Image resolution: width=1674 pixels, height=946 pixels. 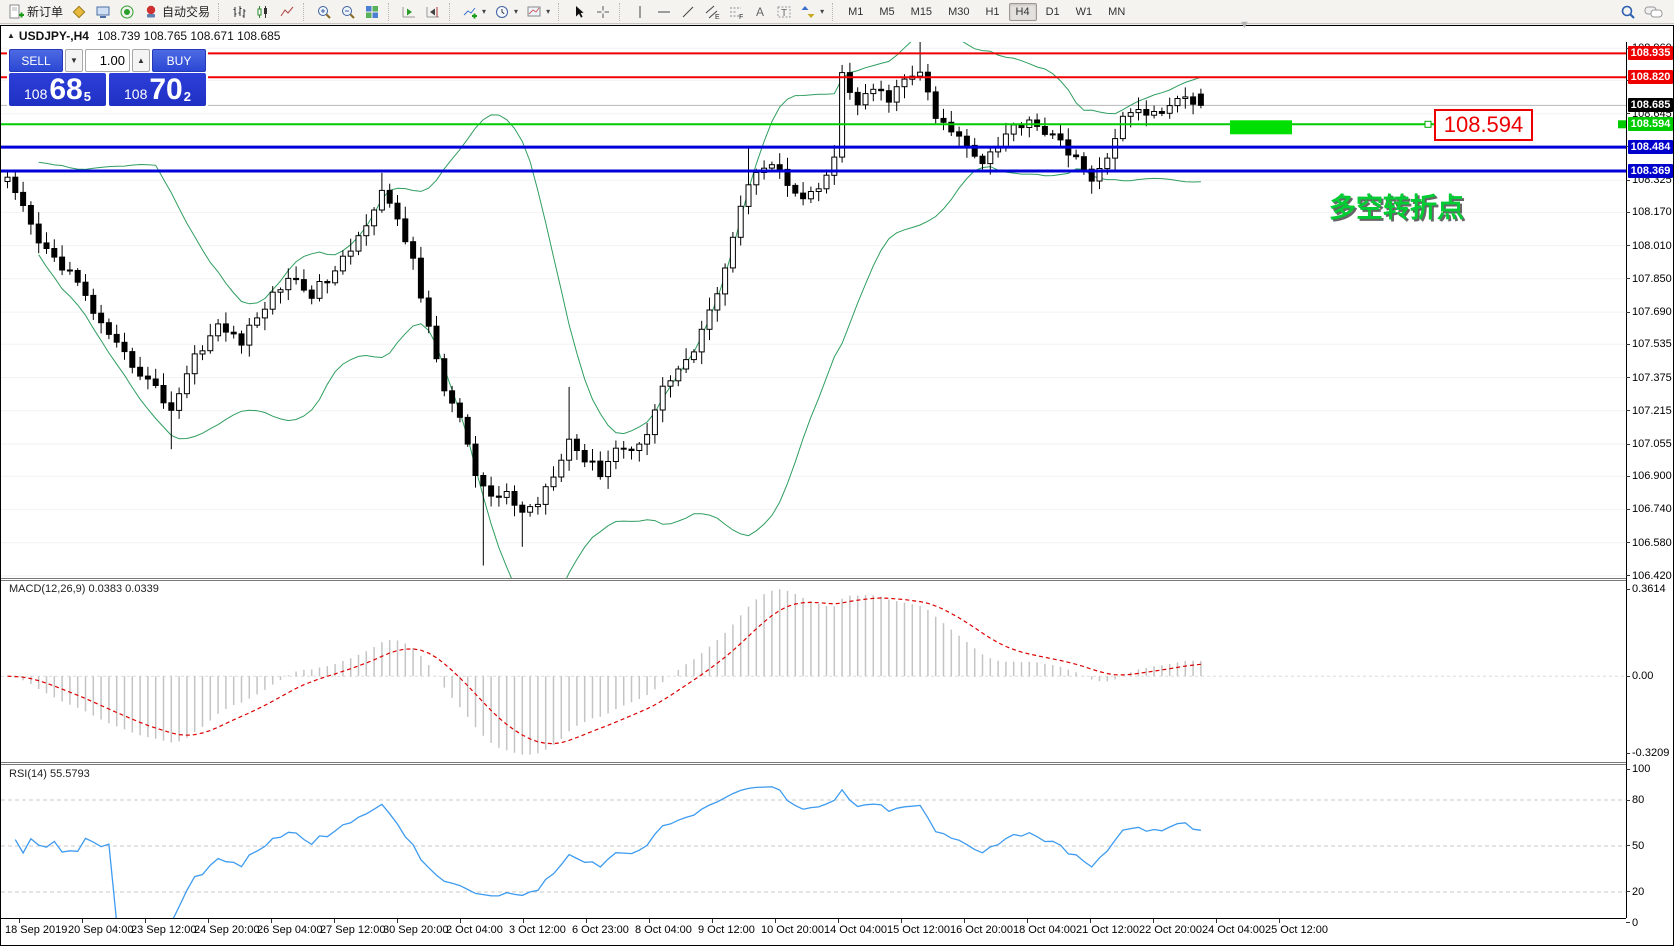 What do you see at coordinates (348, 12) in the screenshot?
I see `zoom-out-button` at bounding box center [348, 12].